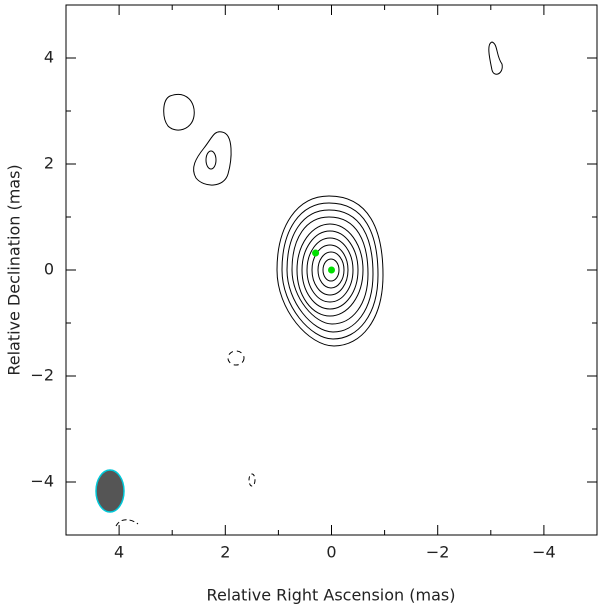 The image size is (600, 610). What do you see at coordinates (438, 552) in the screenshot?
I see `x-tick-label: −2` at bounding box center [438, 552].